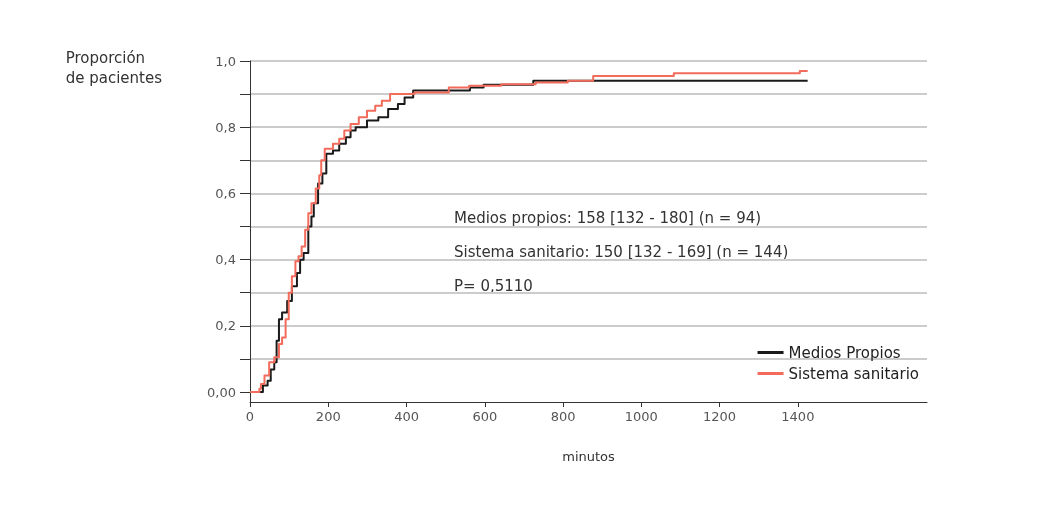  I want to click on y-tick-label: 0,8, so click(225, 127).